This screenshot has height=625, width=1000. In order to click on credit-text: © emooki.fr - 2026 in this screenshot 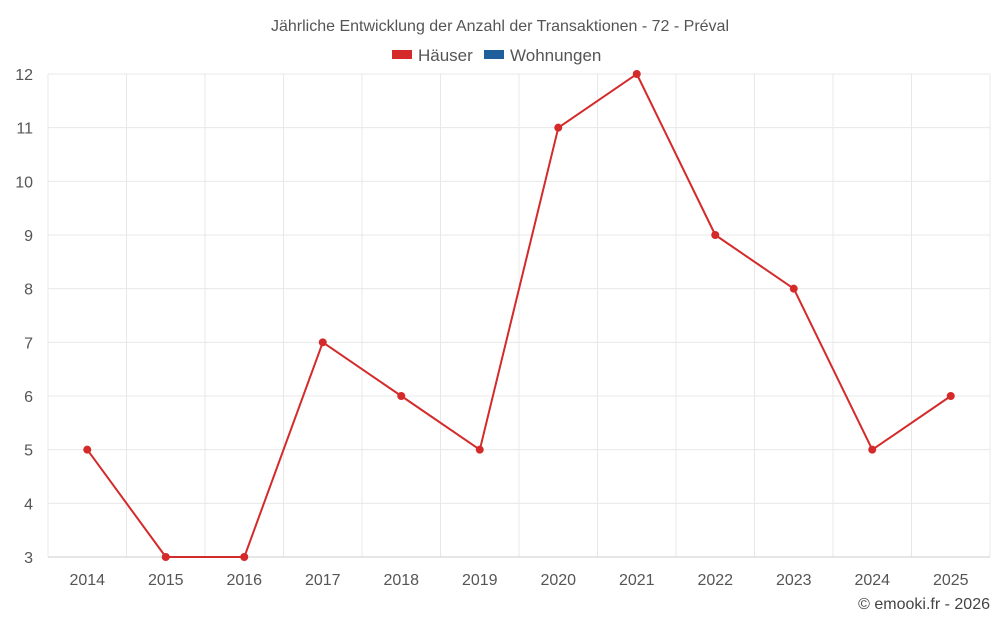, I will do `click(924, 604)`.